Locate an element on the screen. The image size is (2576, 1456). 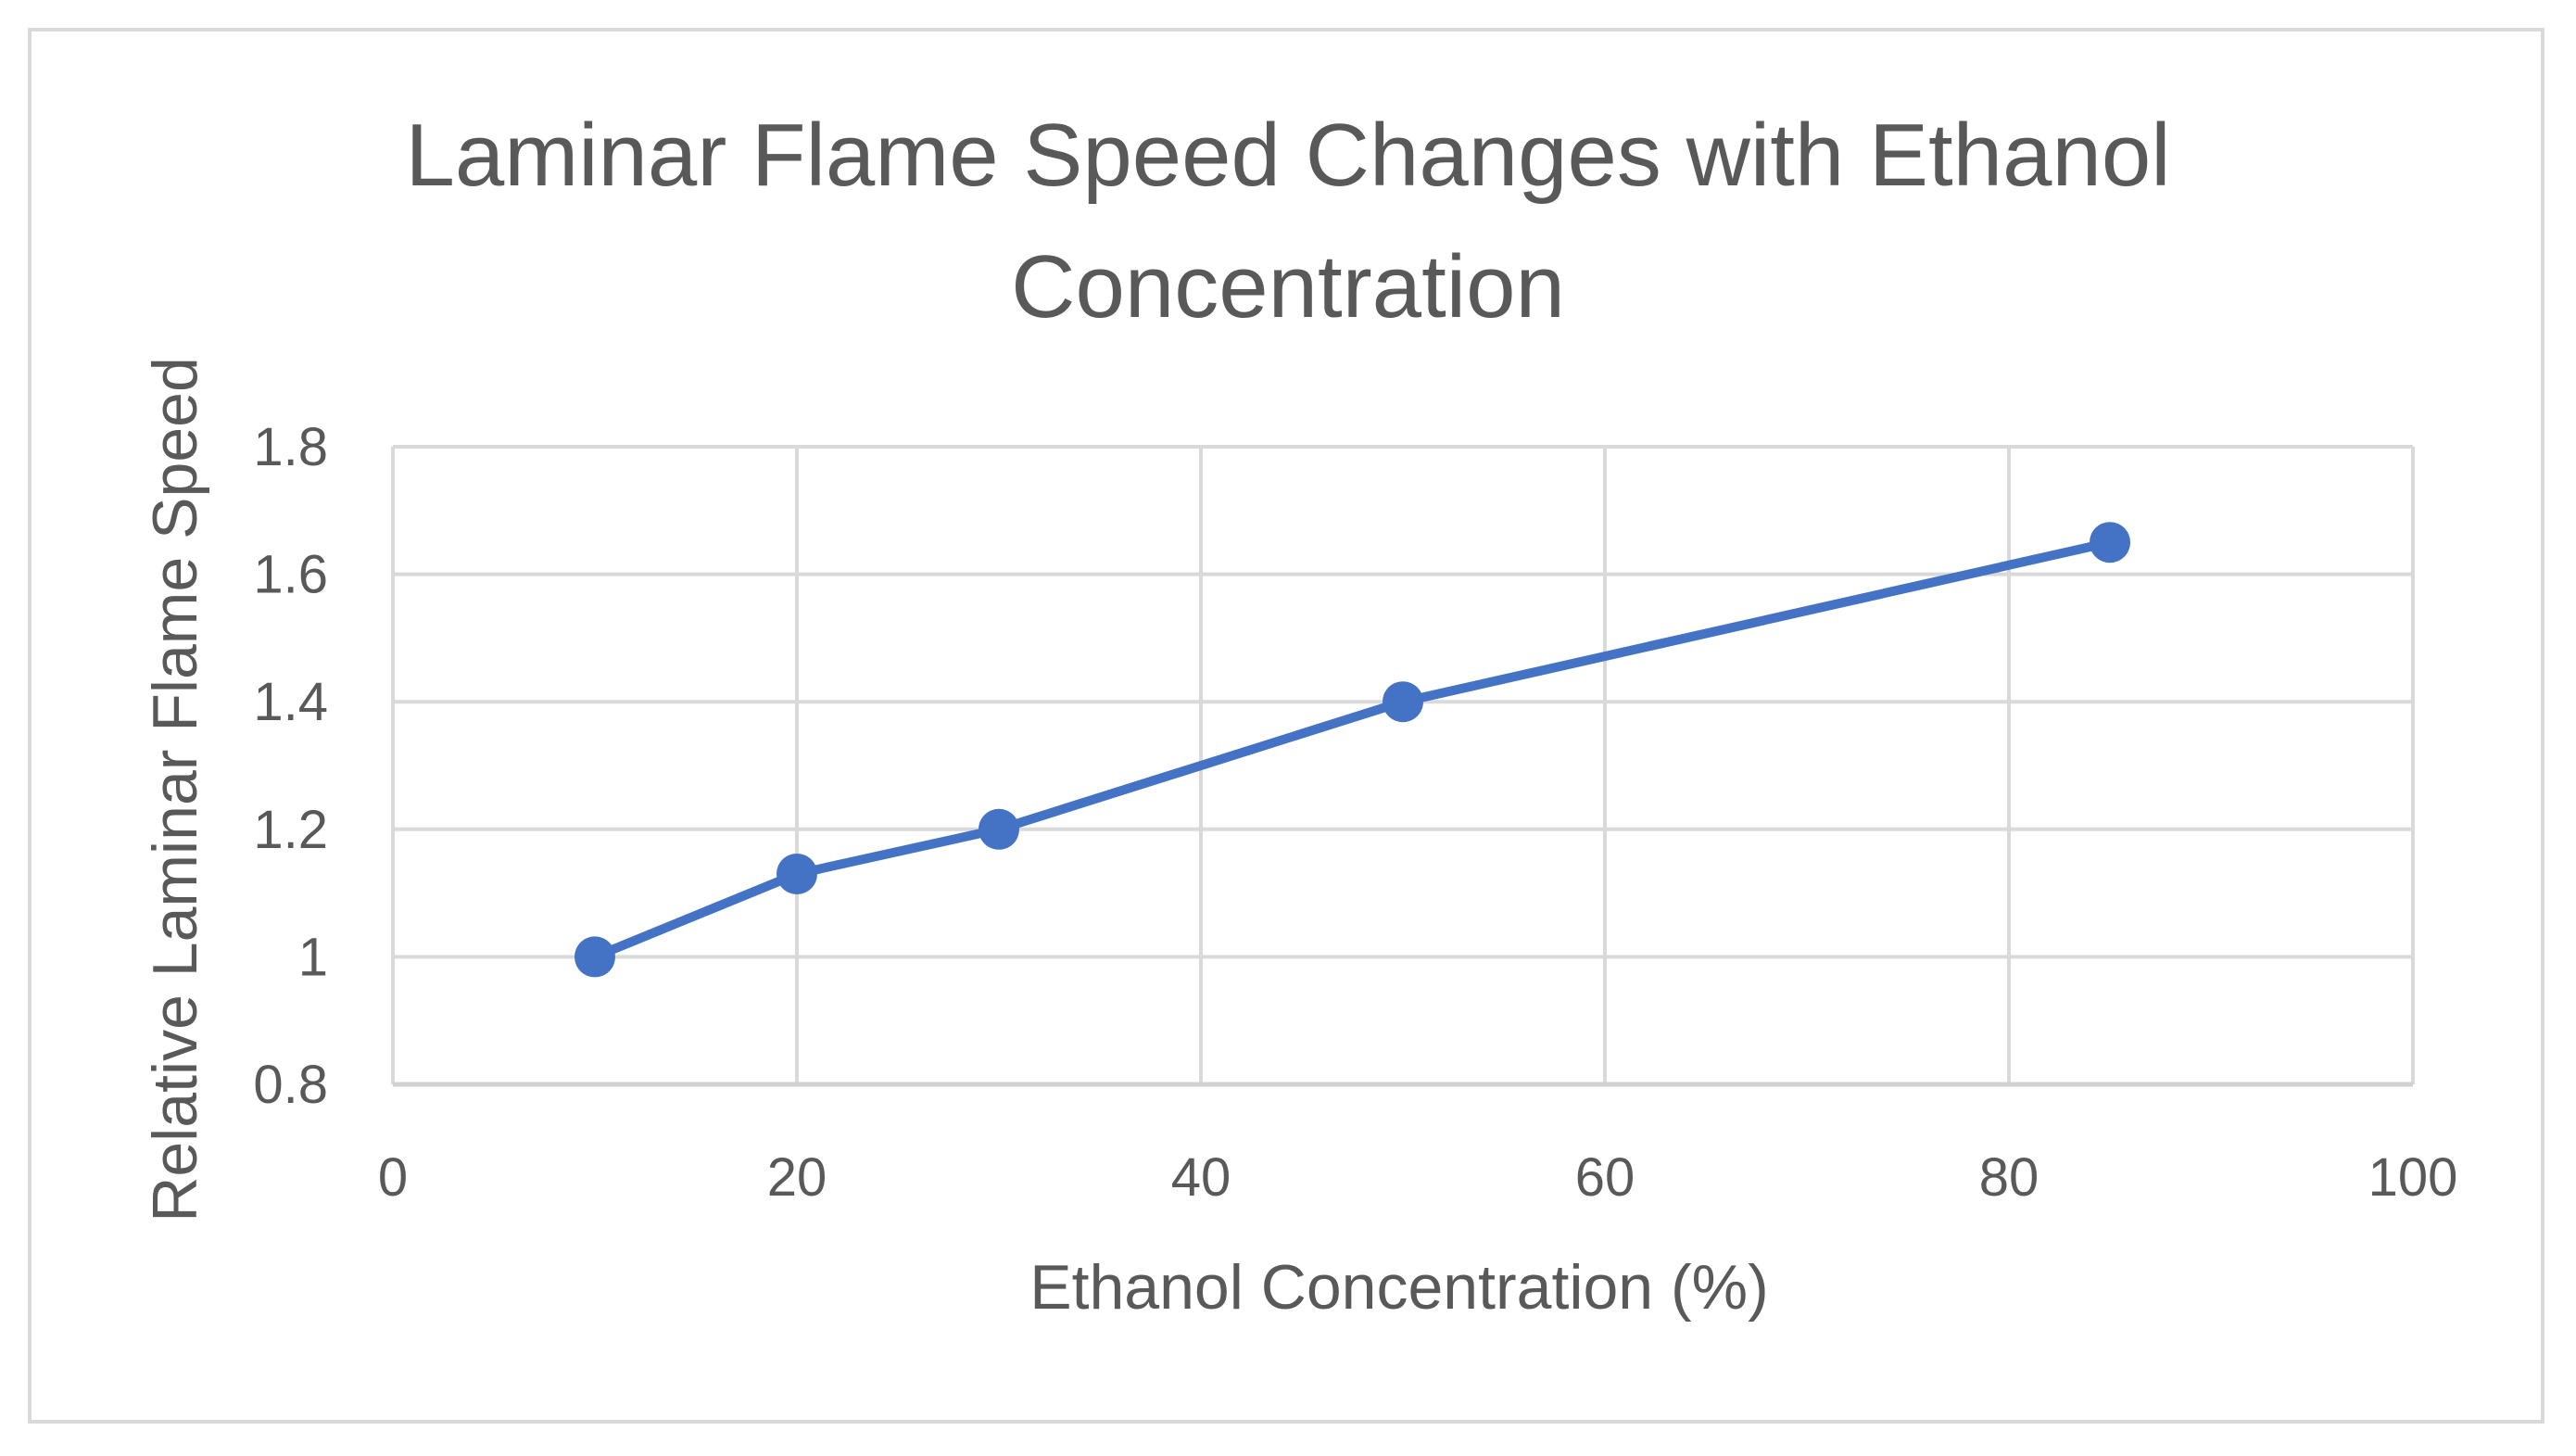
x-axis-title: Ethanol Concentration (%) is located at coordinates (1399, 1287).